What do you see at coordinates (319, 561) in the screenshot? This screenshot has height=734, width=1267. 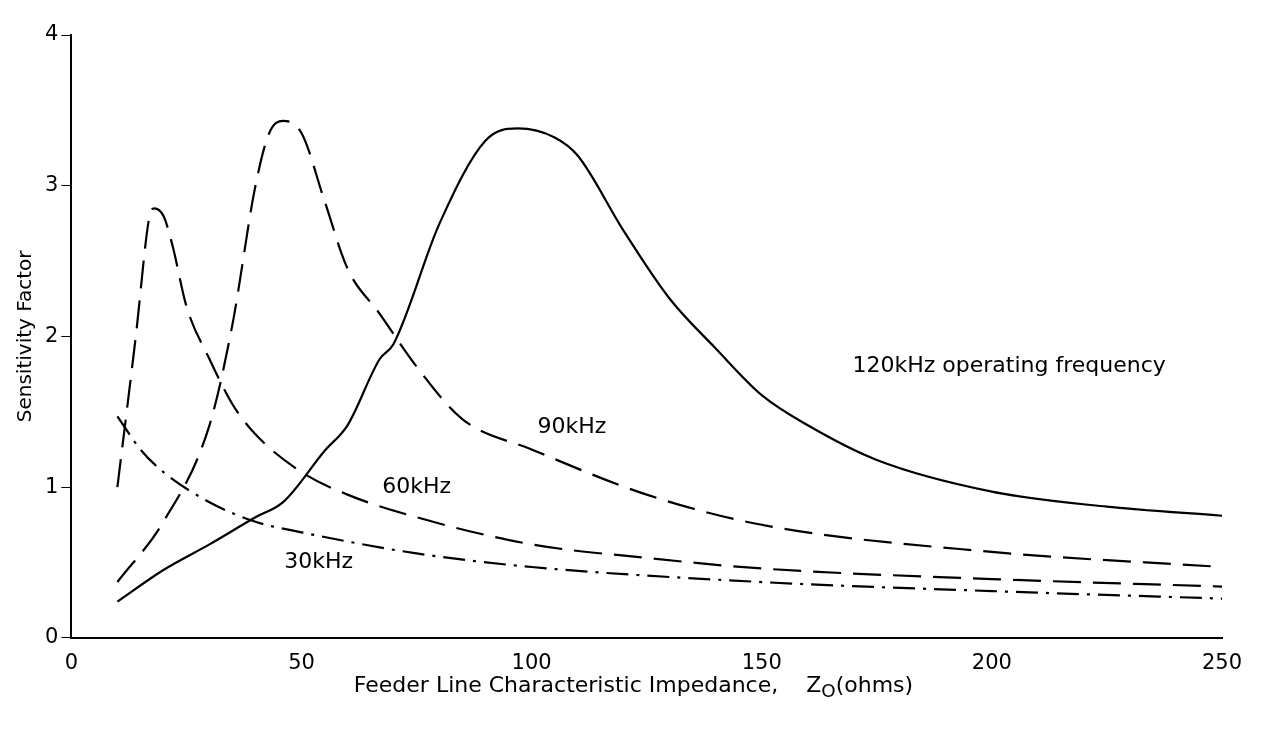 I see `series-label: 30kHz` at bounding box center [319, 561].